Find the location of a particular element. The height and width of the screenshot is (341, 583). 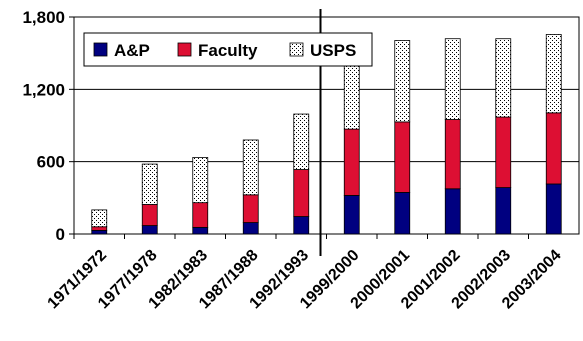

legend-label: USPS is located at coordinates (333, 50).